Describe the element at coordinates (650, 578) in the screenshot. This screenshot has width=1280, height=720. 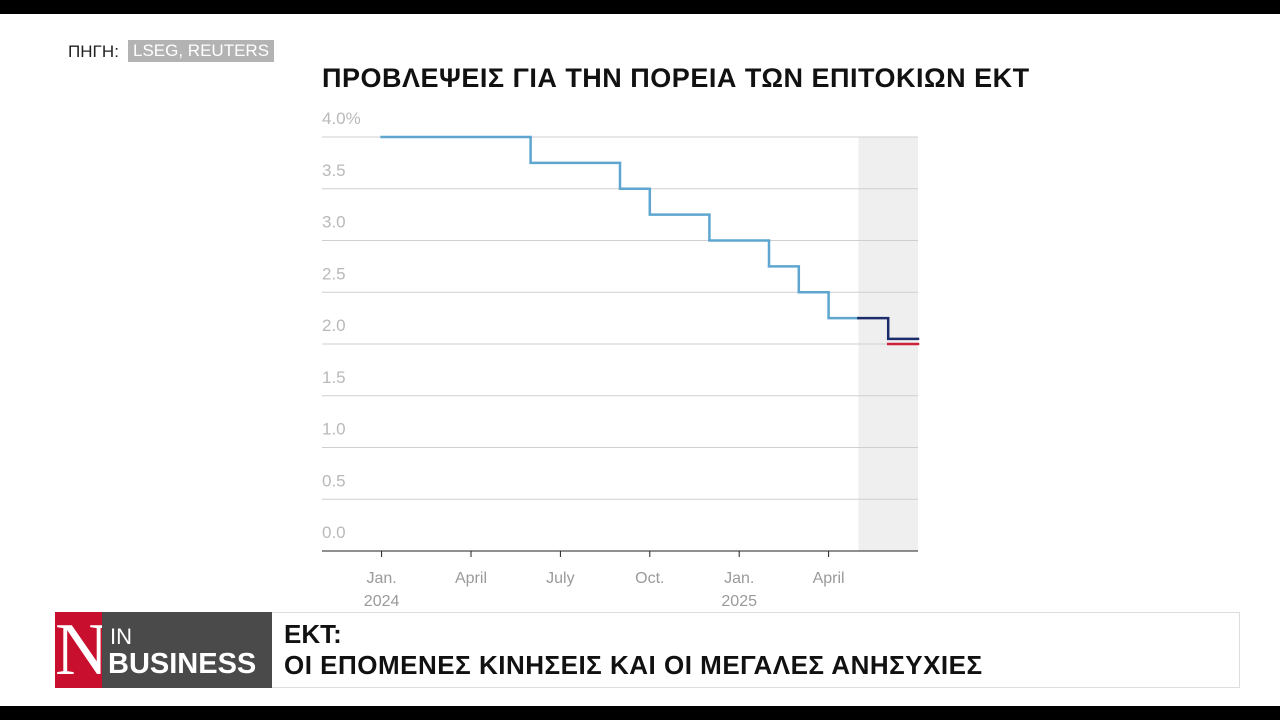
I see `x-tick-label: Oct.` at that location.